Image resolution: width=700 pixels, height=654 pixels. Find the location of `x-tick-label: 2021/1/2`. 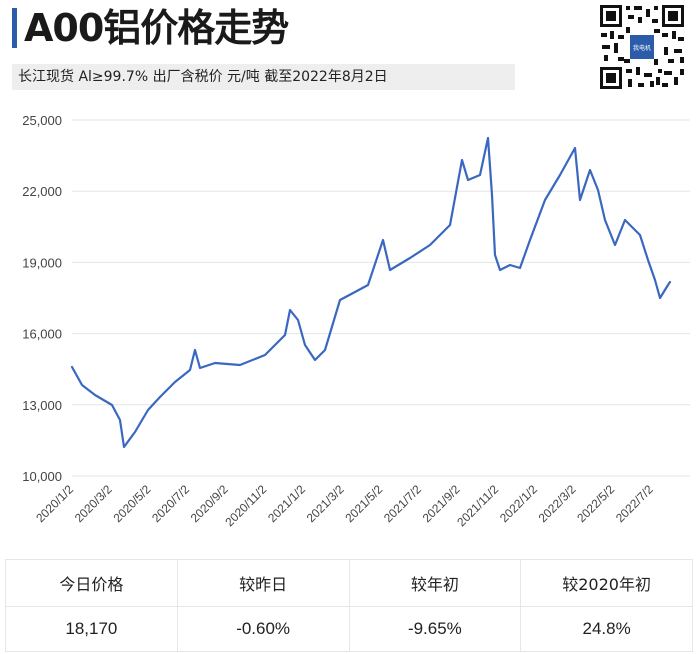

x-tick-label: 2021/1/2 is located at coordinates (286, 503).